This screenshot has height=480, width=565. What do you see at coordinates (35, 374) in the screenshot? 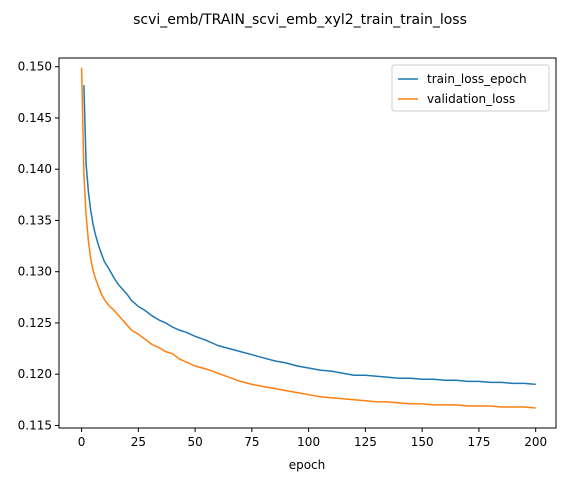
I see `y-tick-label: 0.120` at bounding box center [35, 374].